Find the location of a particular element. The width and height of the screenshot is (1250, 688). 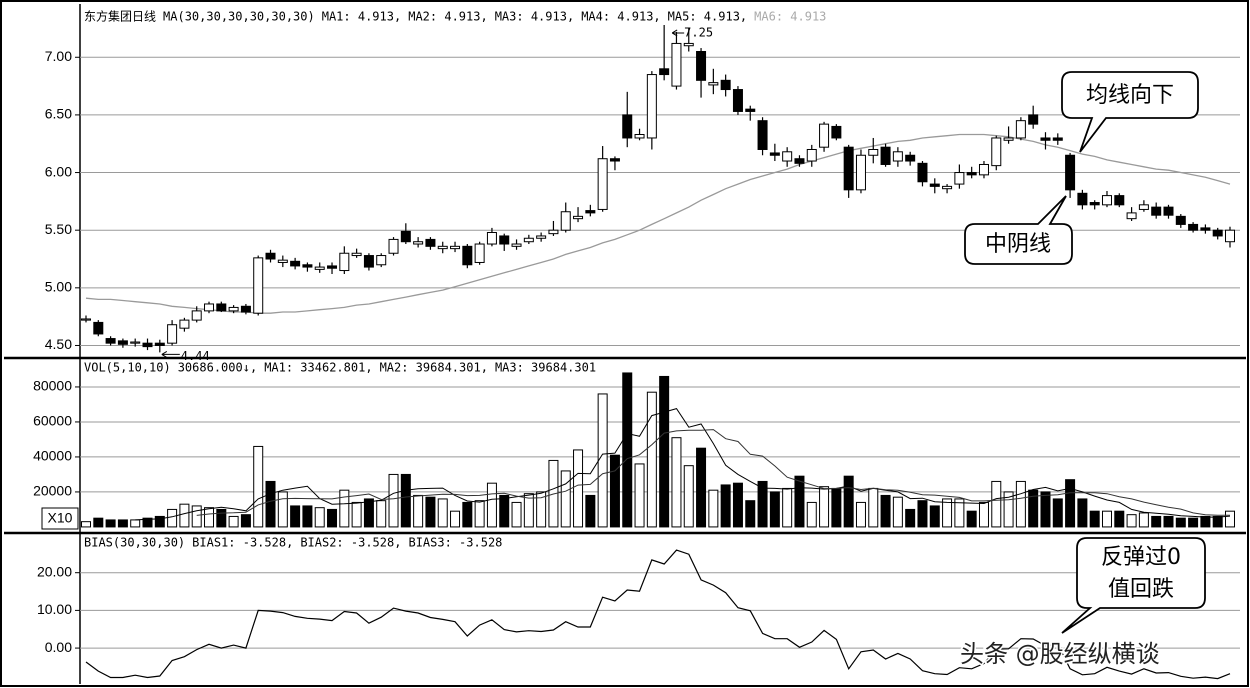

y-tick-label: 20000 is located at coordinates (52, 491).